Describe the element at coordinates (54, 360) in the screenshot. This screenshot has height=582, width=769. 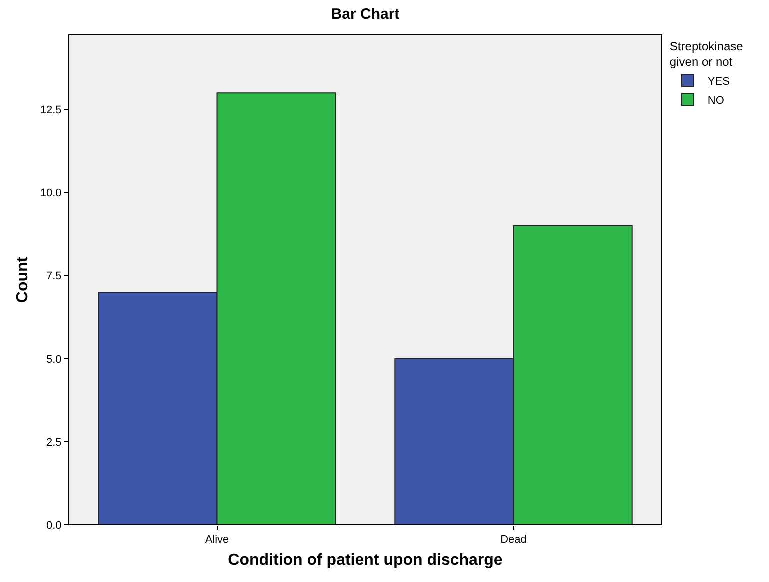
I see `y-tick-label: 5.0` at that location.